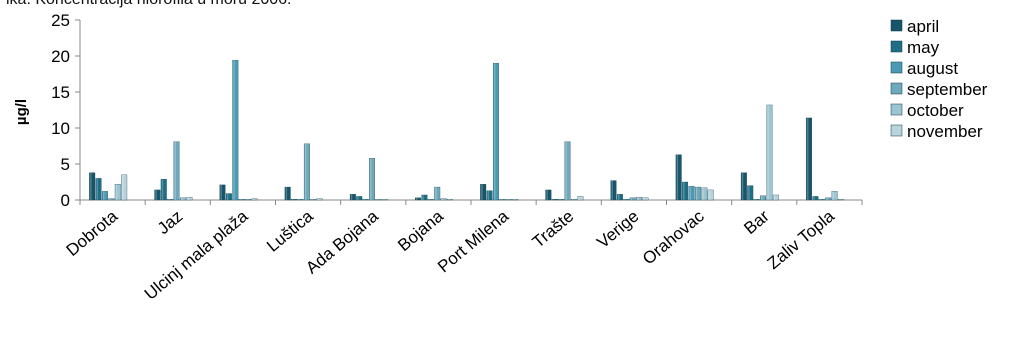  What do you see at coordinates (932, 68) in the screenshot?
I see `legend-label-august: august` at bounding box center [932, 68].